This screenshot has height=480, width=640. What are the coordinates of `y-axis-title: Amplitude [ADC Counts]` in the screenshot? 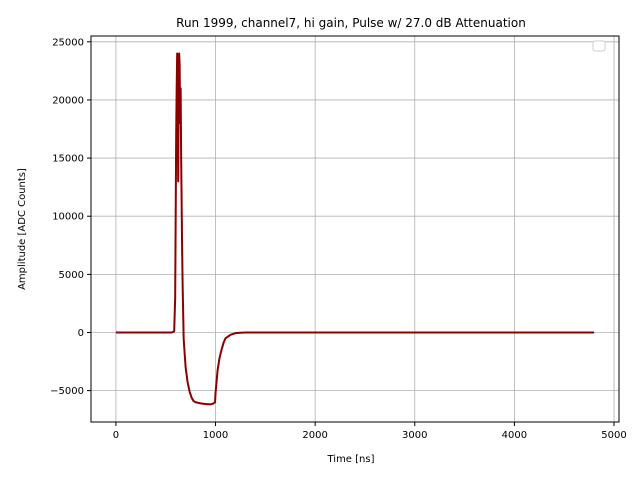 It's located at (22, 229).